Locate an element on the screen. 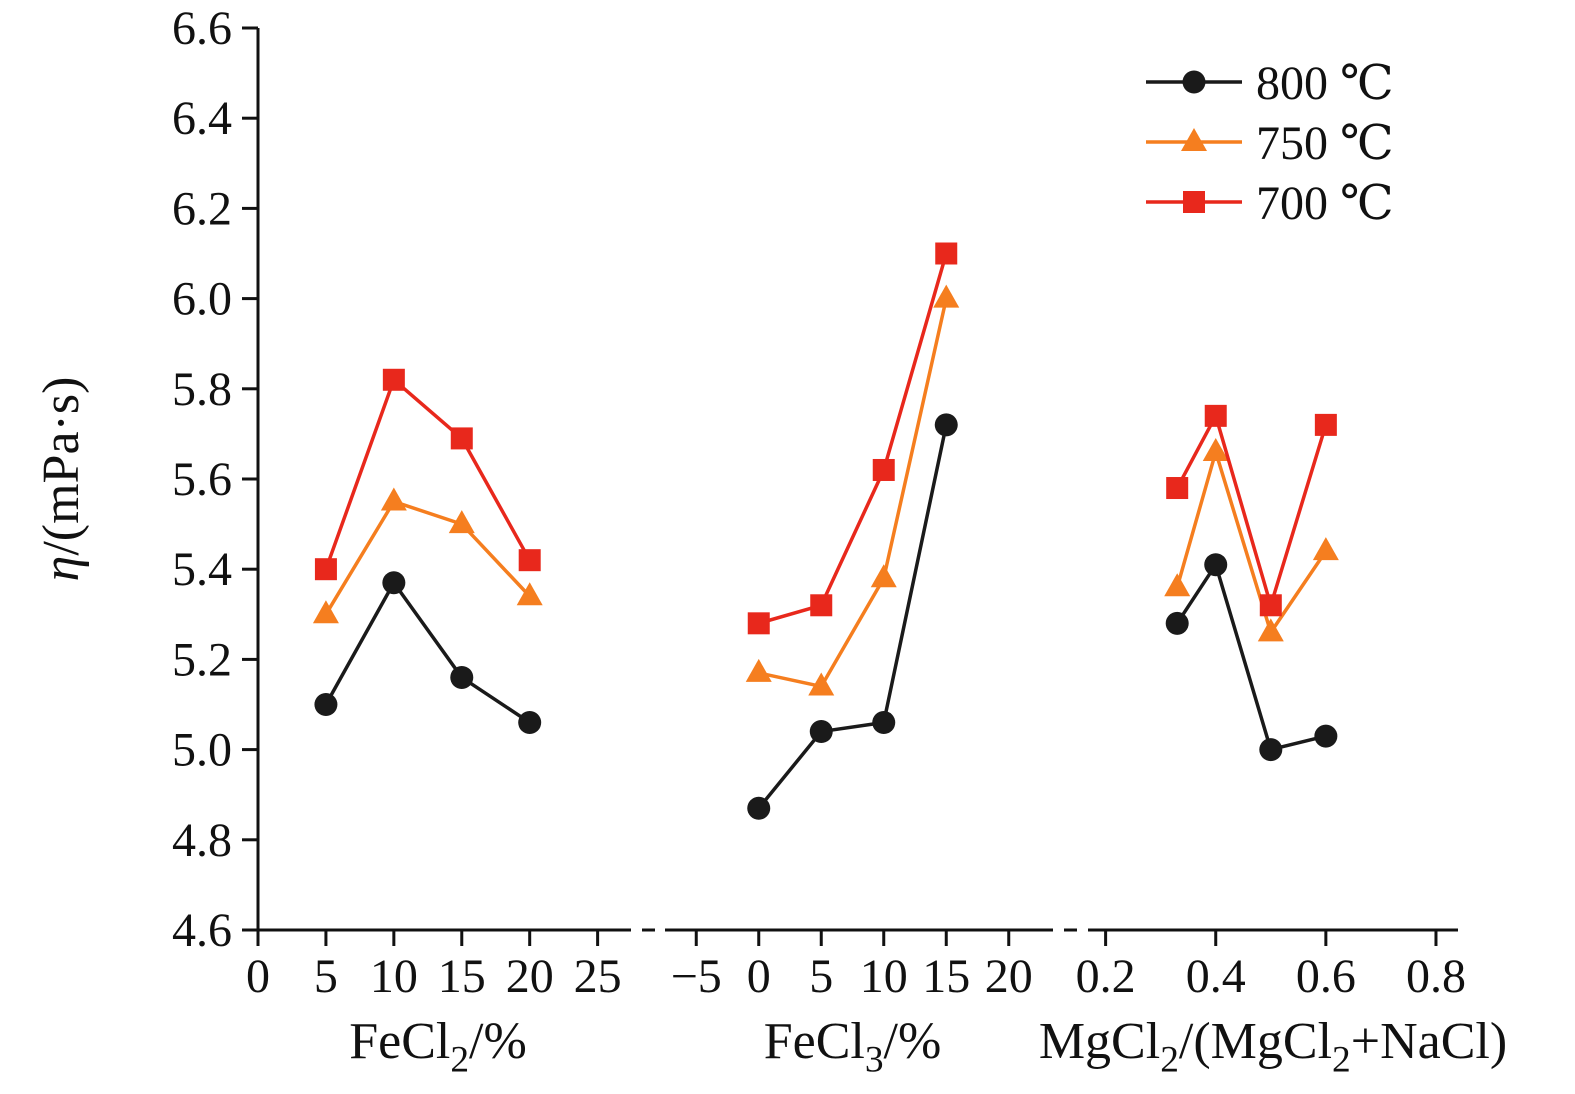 The width and height of the screenshot is (1575, 1094). y-tick-label: 5.2 is located at coordinates (202, 659).